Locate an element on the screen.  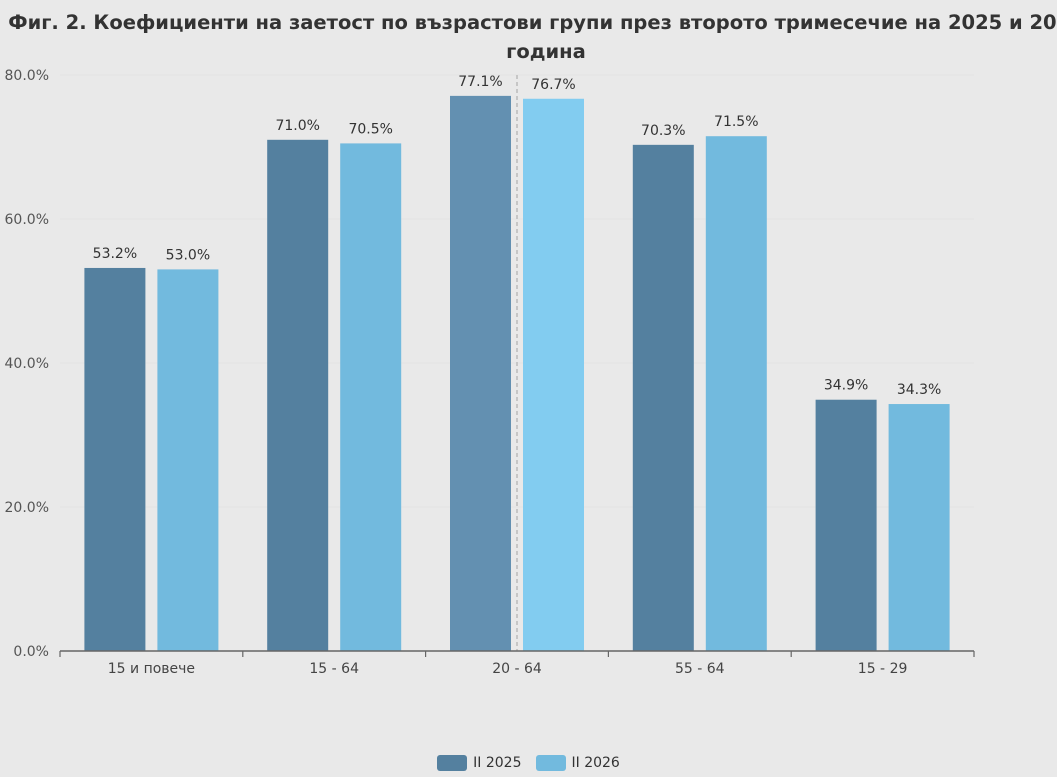
y-tick-label: 80.0% is located at coordinates (27, 76).